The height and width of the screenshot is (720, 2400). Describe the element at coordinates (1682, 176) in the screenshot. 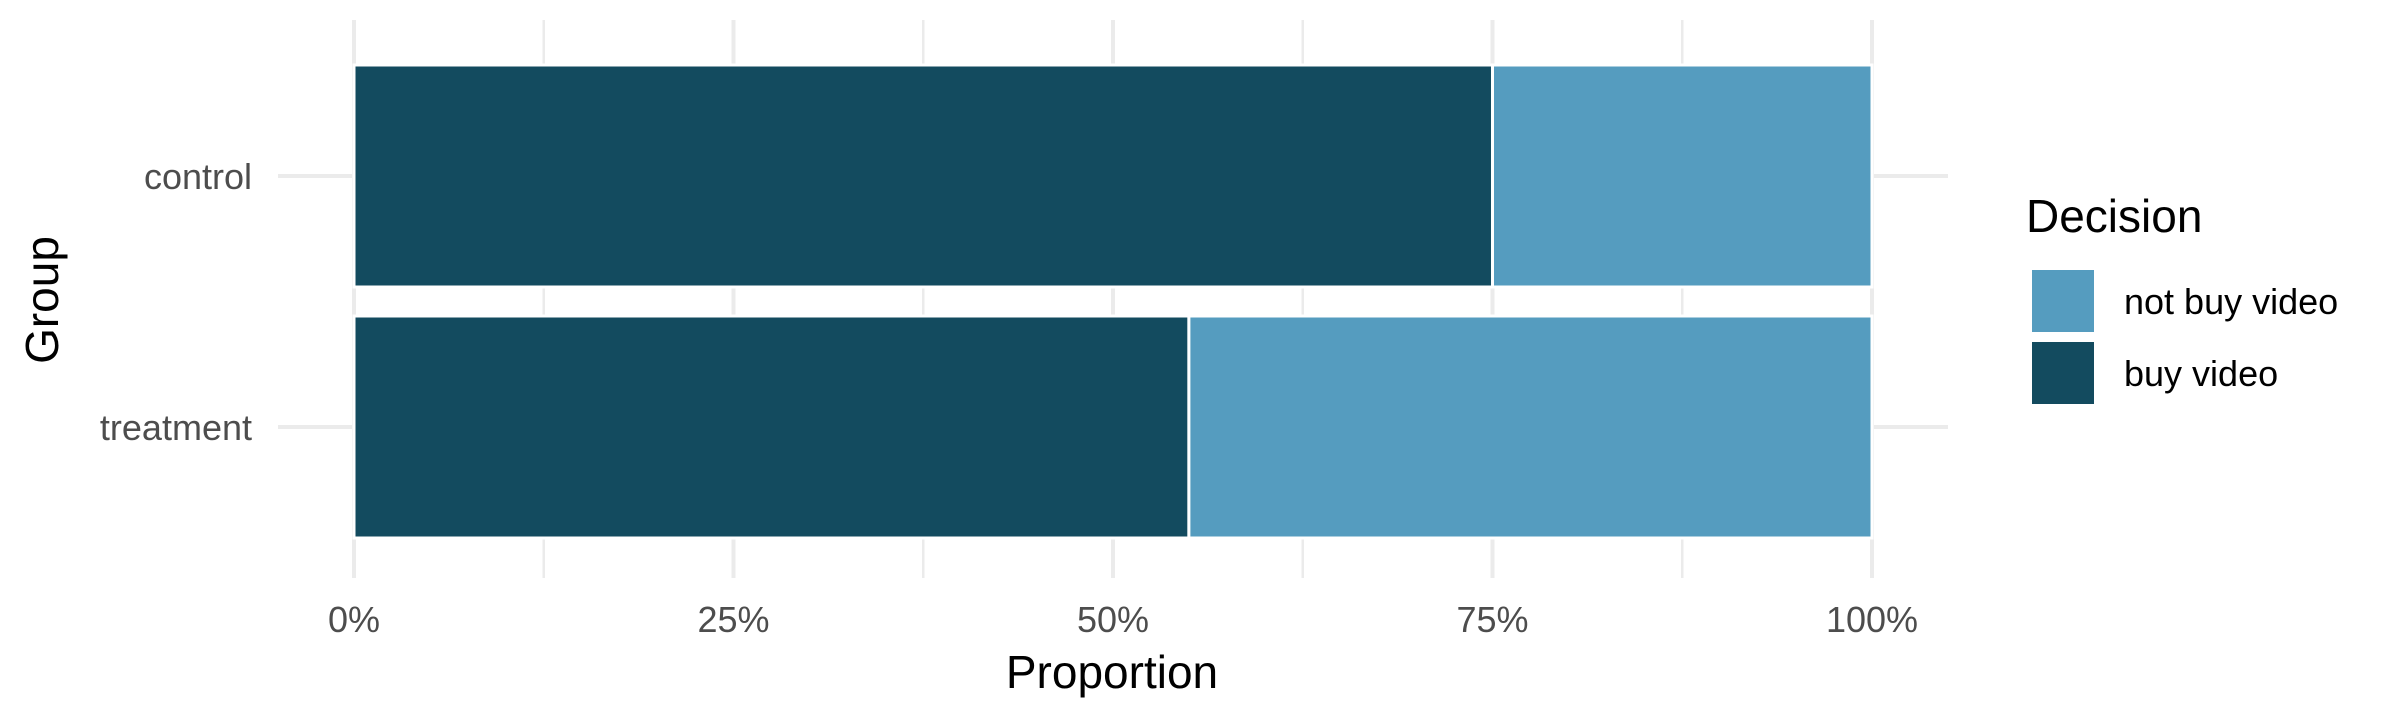

I see `bar-control-not-buy-video` at that location.